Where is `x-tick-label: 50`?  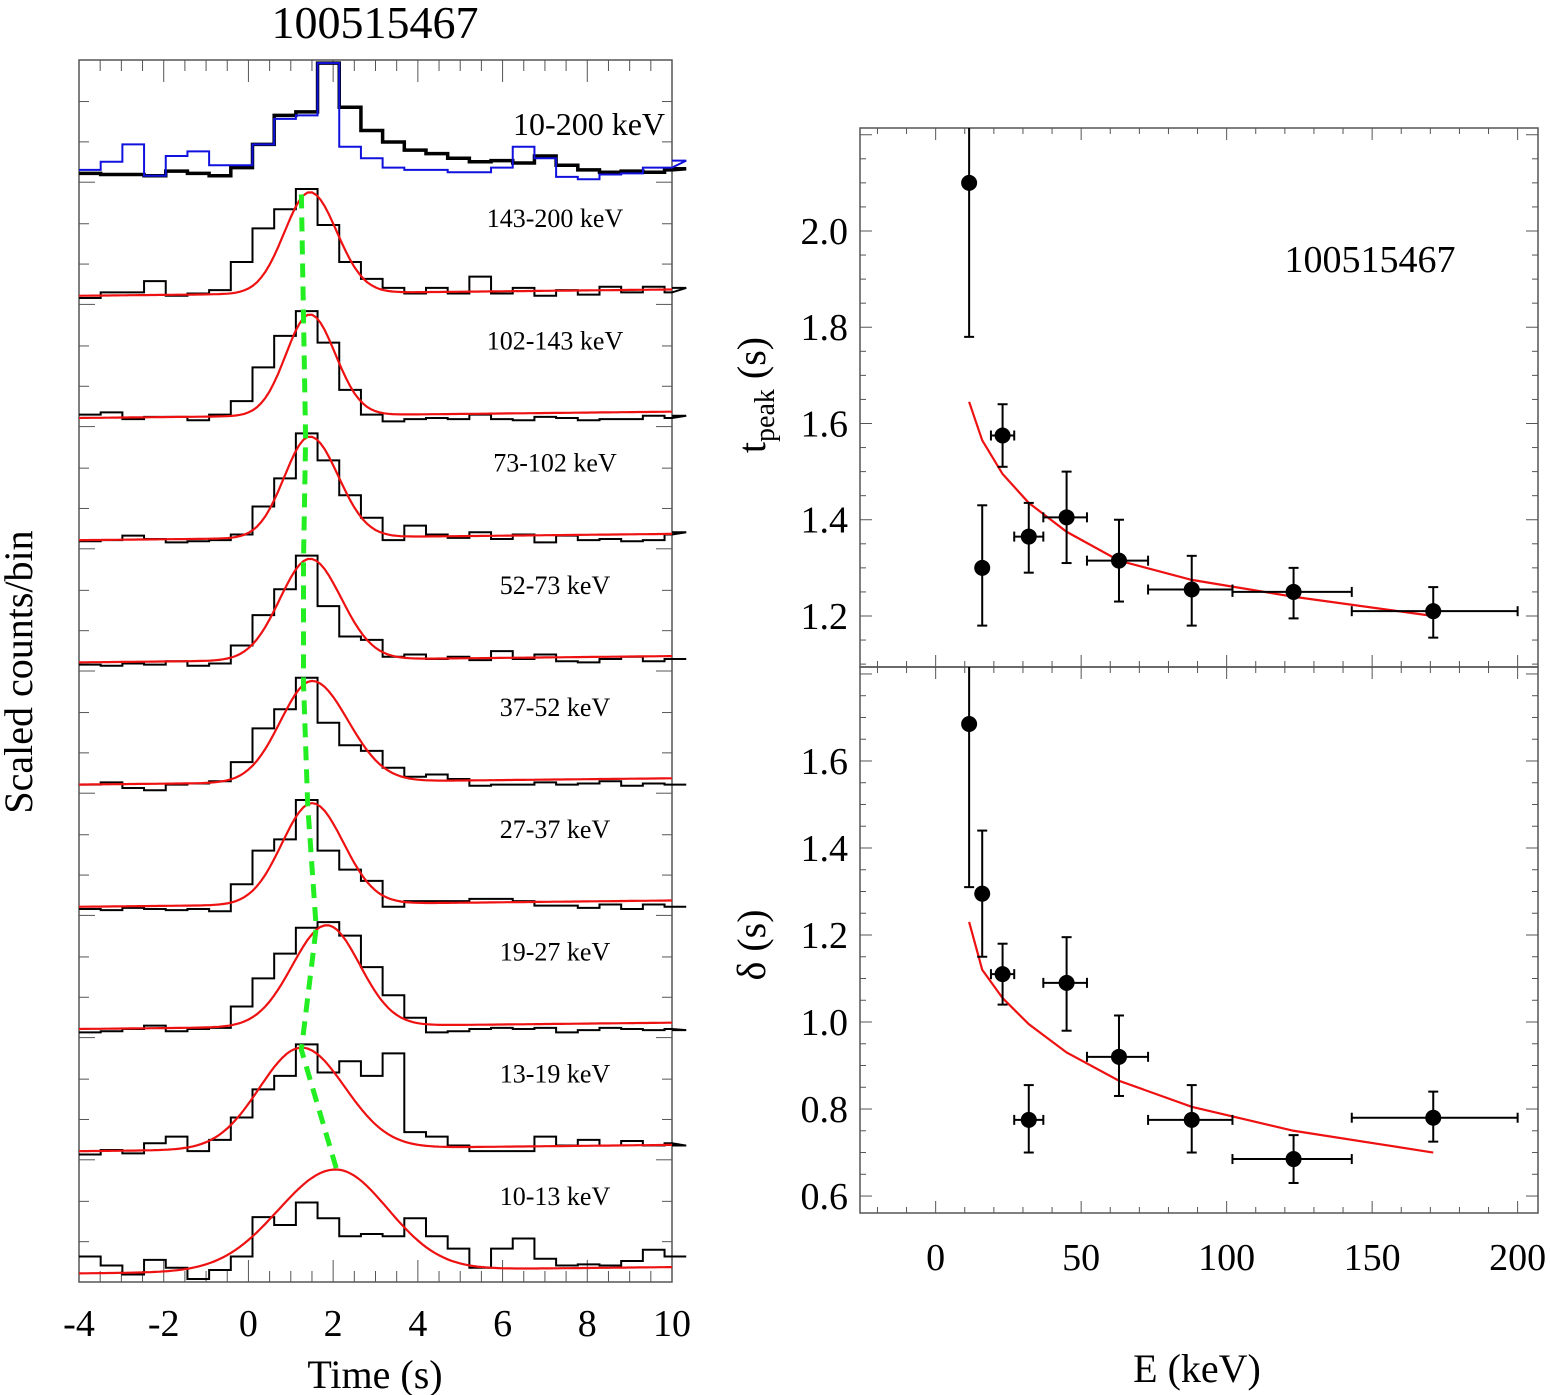 x-tick-label: 50 is located at coordinates (1081, 1258).